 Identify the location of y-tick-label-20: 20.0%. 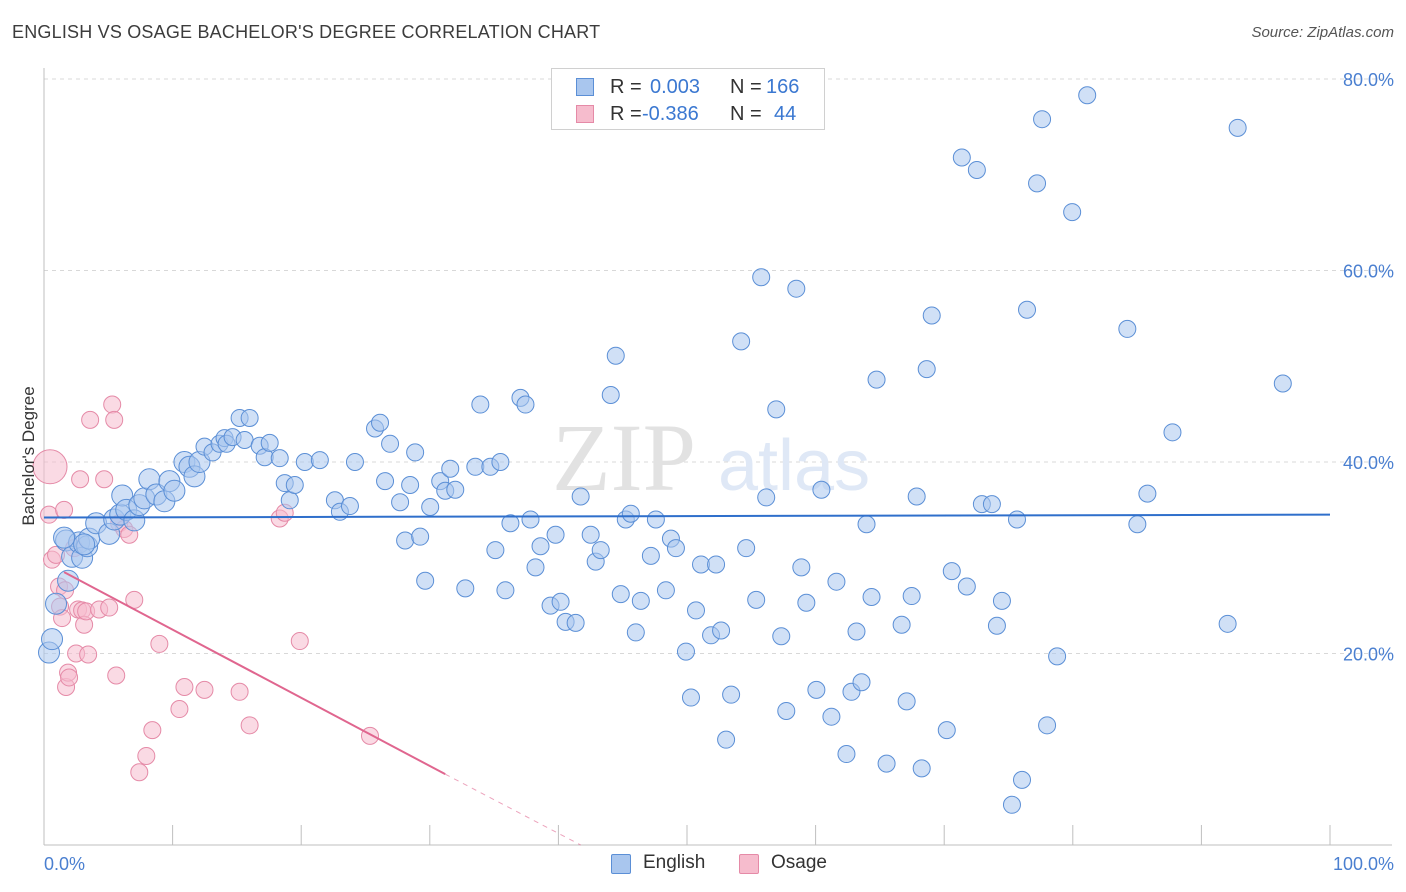
(1368, 655).